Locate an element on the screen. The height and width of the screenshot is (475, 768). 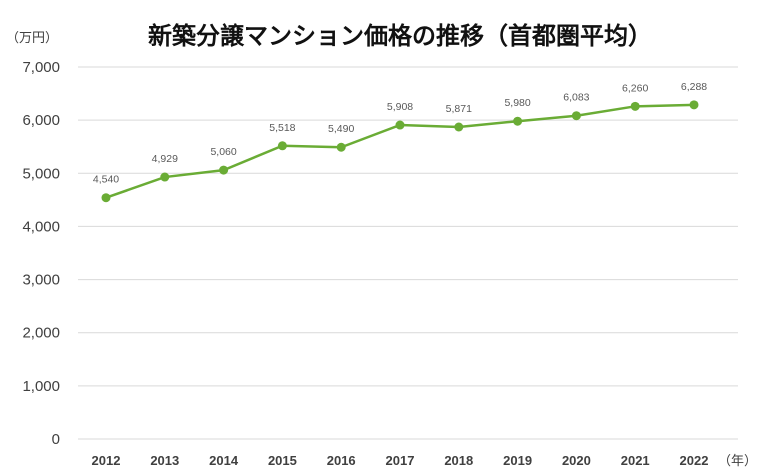
x-tick-label: 2014 is located at coordinates (224, 460).